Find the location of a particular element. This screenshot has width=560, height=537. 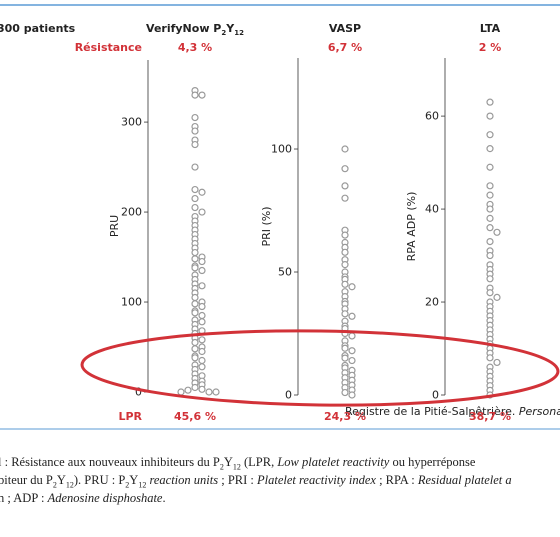

y-tick-label: 40 is located at coordinates (432, 209).